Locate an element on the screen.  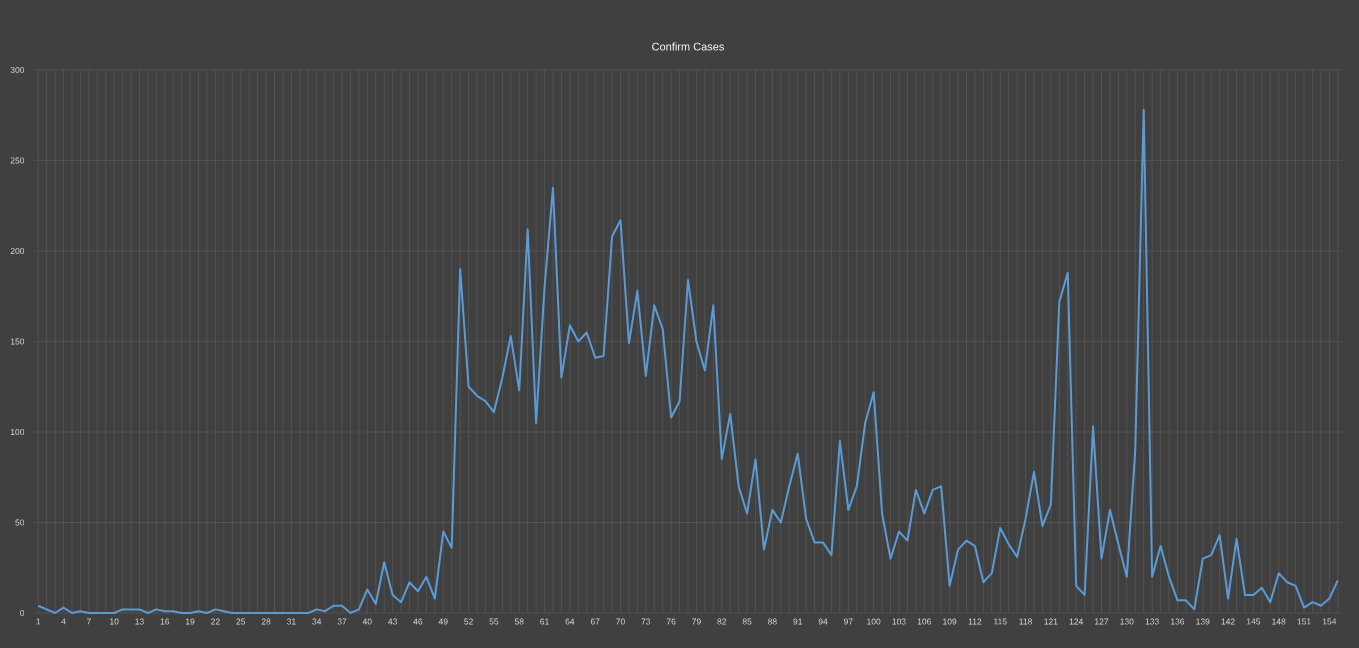
x-tick-label: 61 is located at coordinates (544, 621).